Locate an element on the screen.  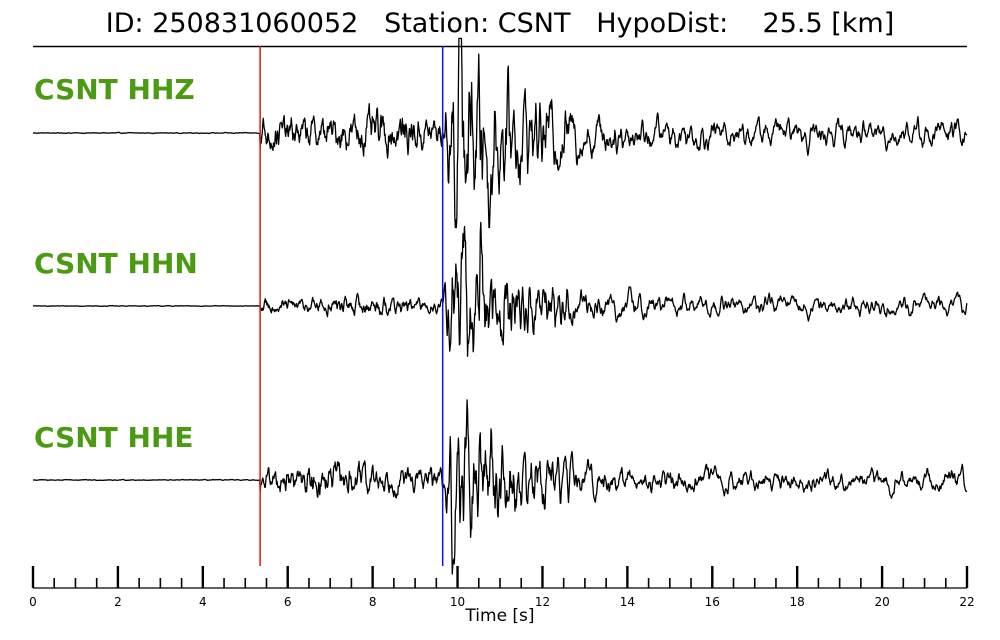
event-id-label: ID: is located at coordinates (124, 23).